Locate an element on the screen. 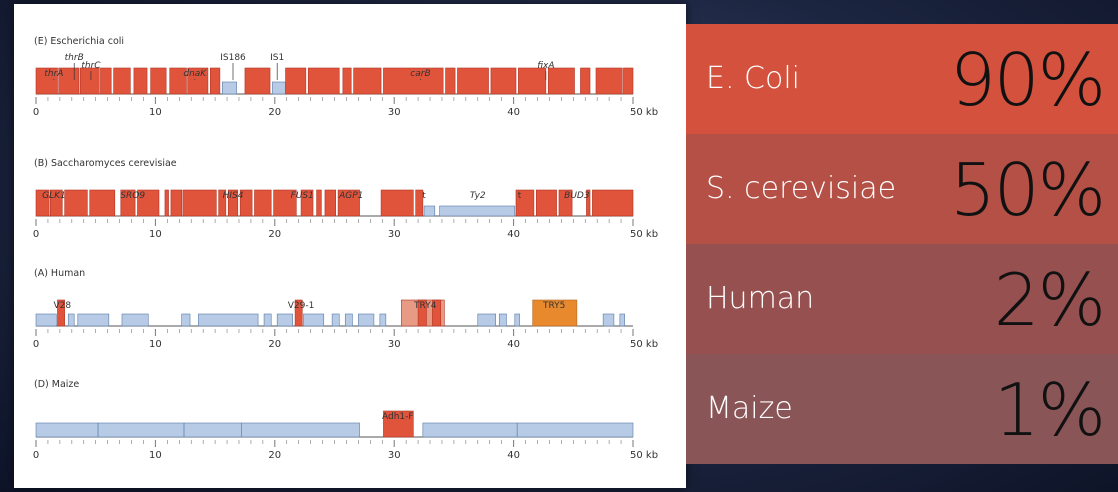  gene-label: thrB is located at coordinates (74, 58).